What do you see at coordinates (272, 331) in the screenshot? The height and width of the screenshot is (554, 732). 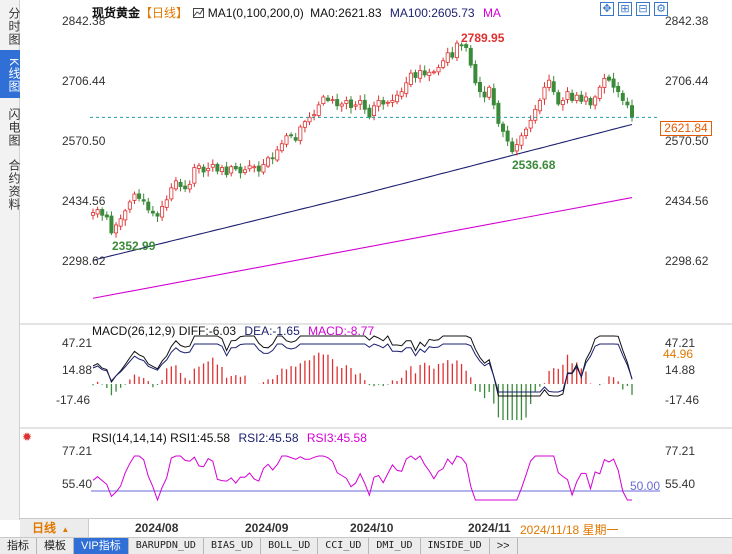 I see `macd-dea: DEA:-1.65` at bounding box center [272, 331].